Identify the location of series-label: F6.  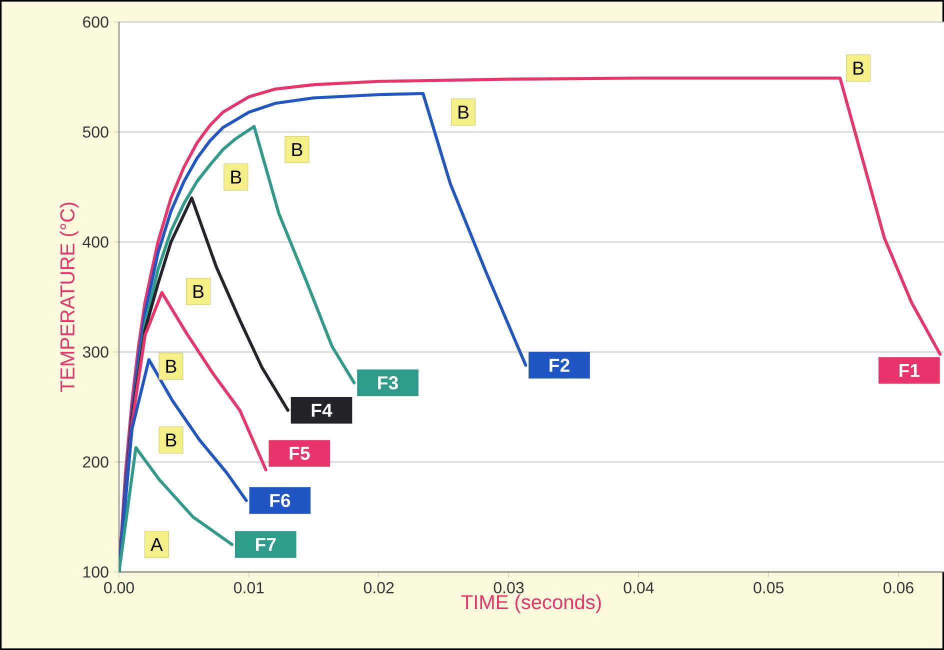
(280, 501).